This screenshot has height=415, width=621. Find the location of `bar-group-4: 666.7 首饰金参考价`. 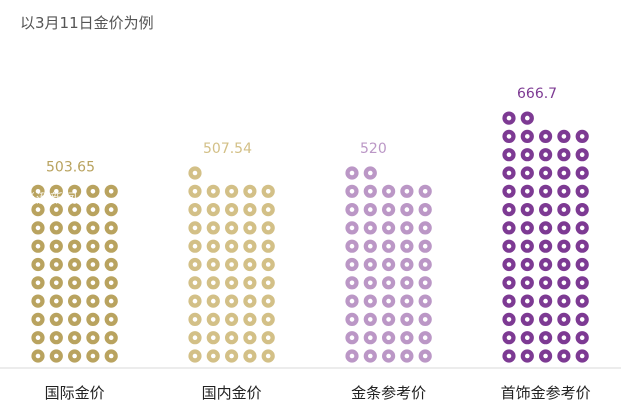

bar-group-4: 666.7 首饰金参考价 is located at coordinates (546, 244).